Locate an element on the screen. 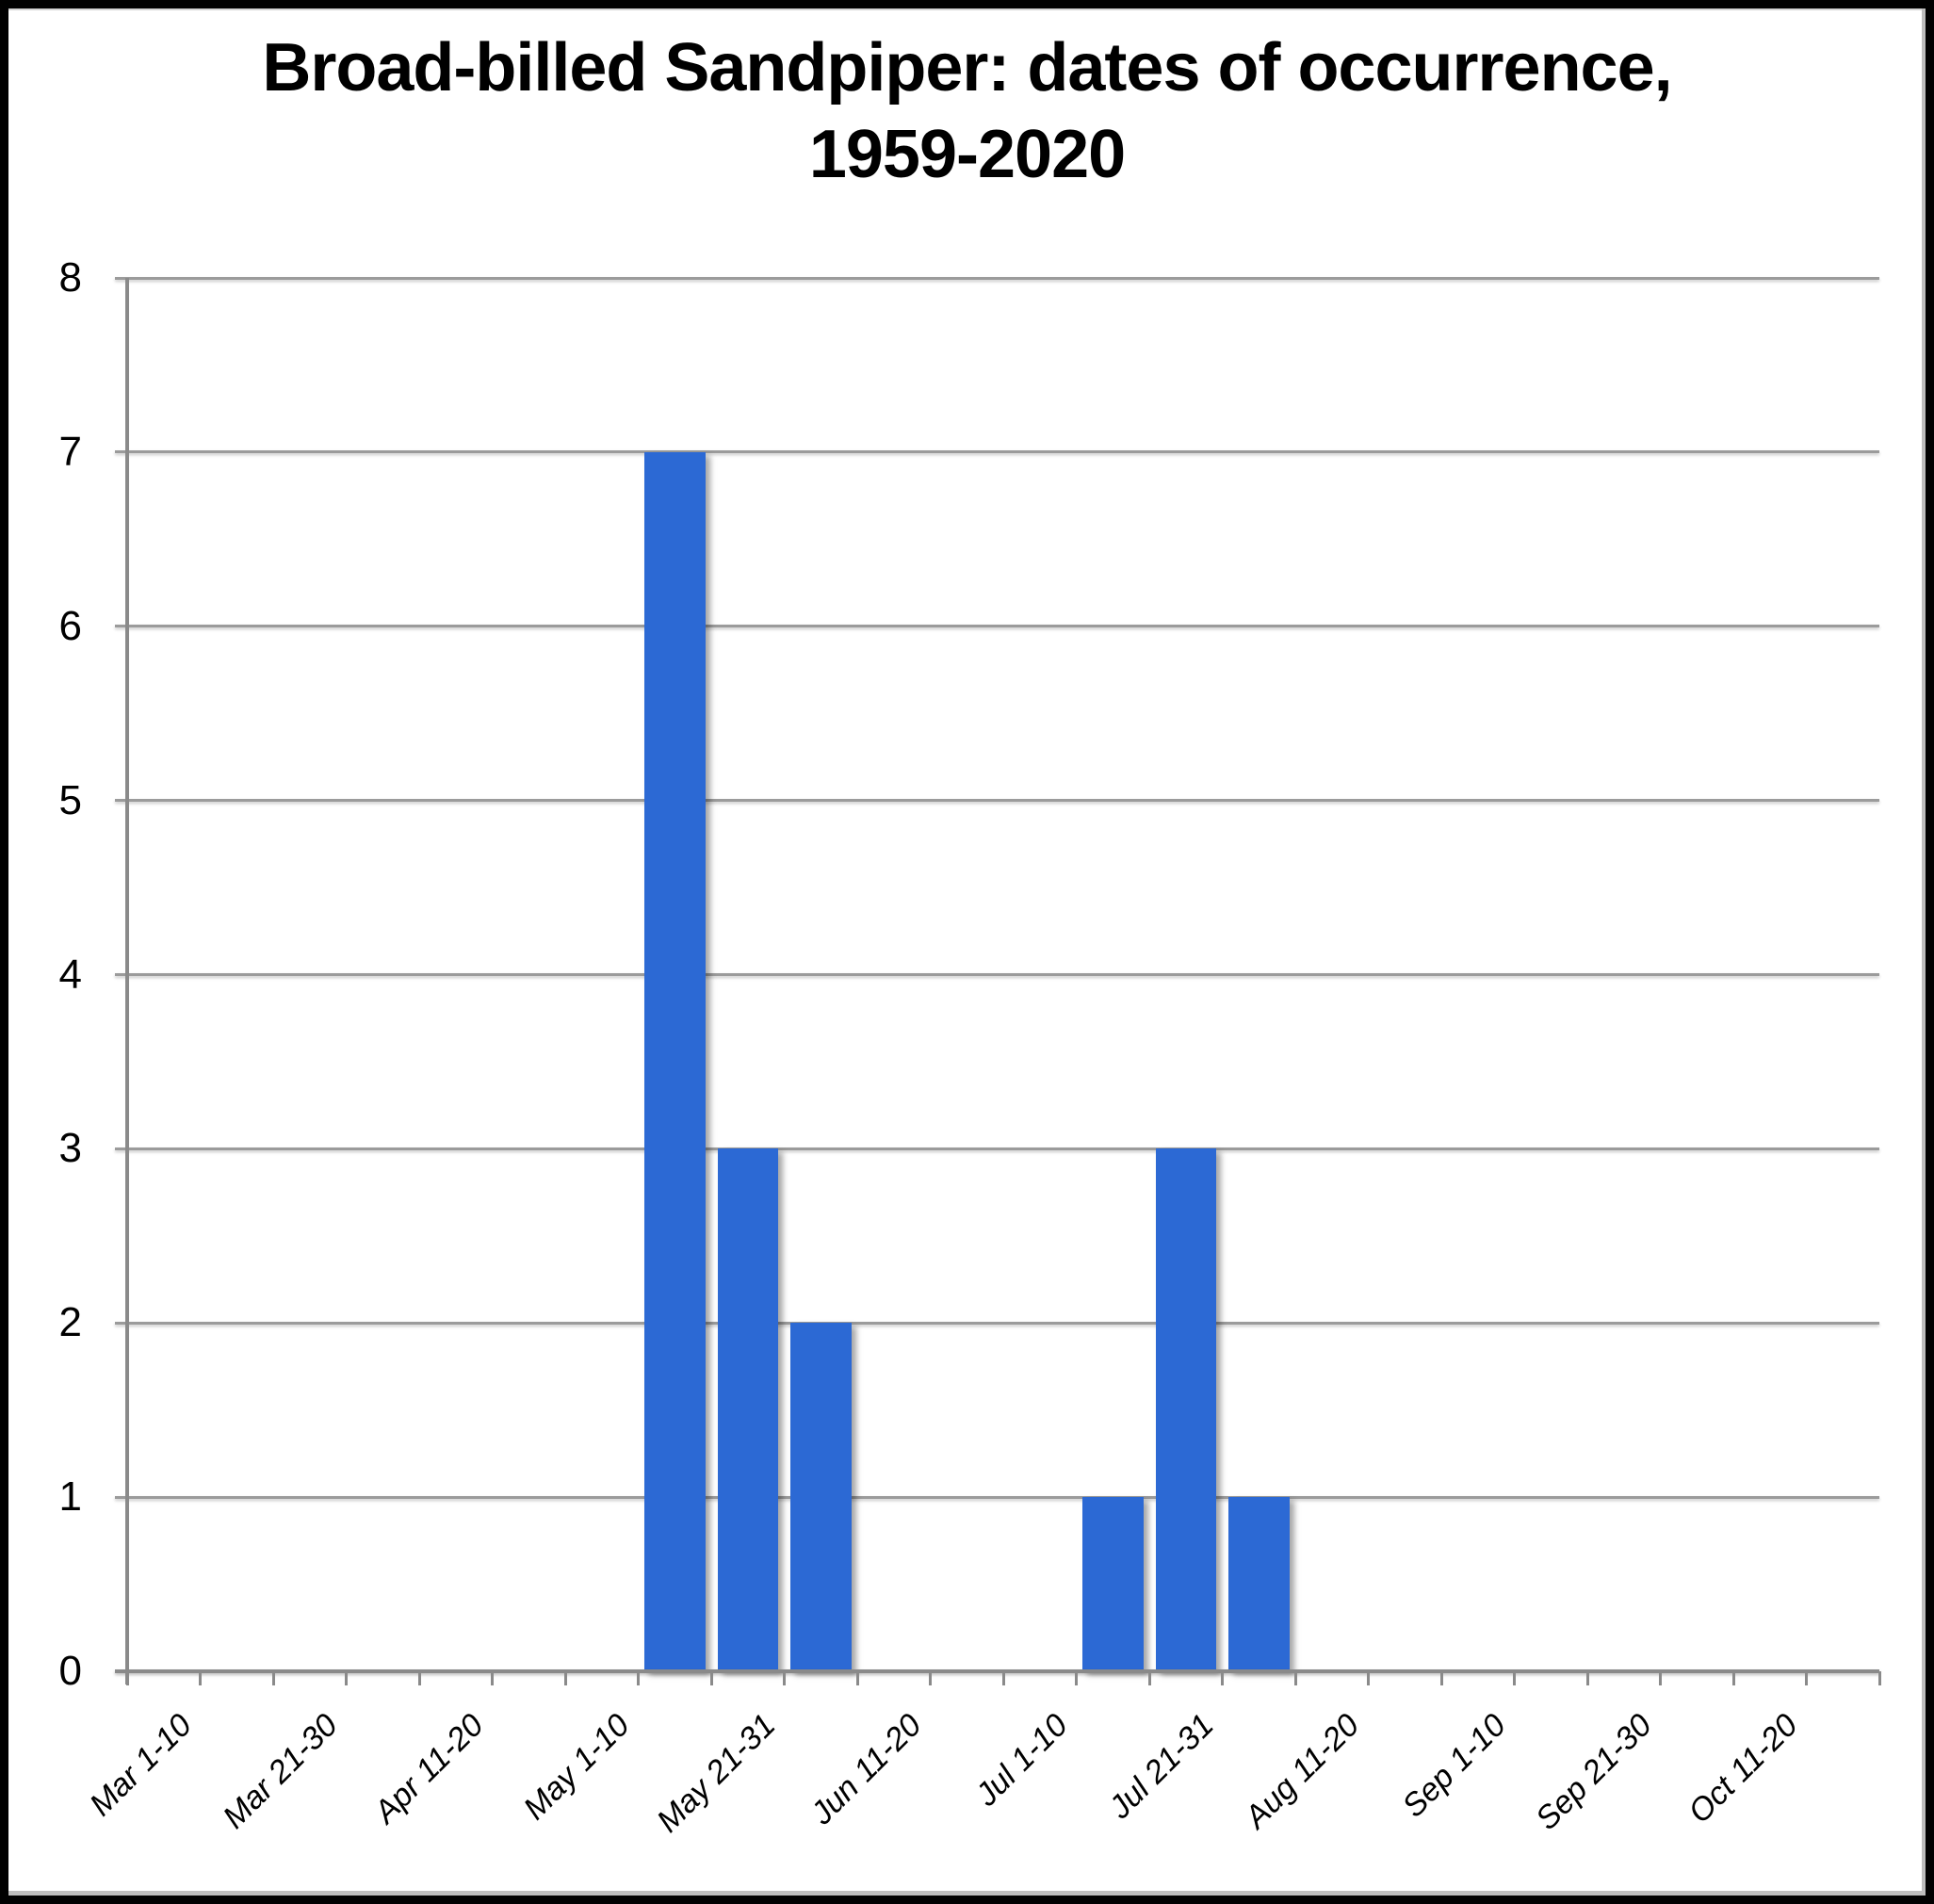 This screenshot has width=1934, height=1904. y-axis-label-3: 3 is located at coordinates (70, 1149).